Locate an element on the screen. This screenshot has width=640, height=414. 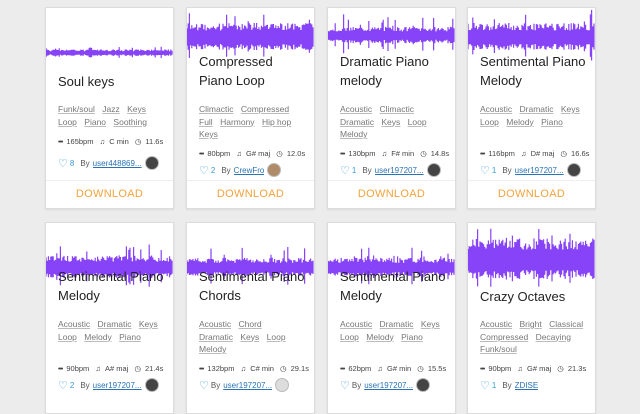
card-title: Compressed Piano Loop is located at coordinates (236, 71).